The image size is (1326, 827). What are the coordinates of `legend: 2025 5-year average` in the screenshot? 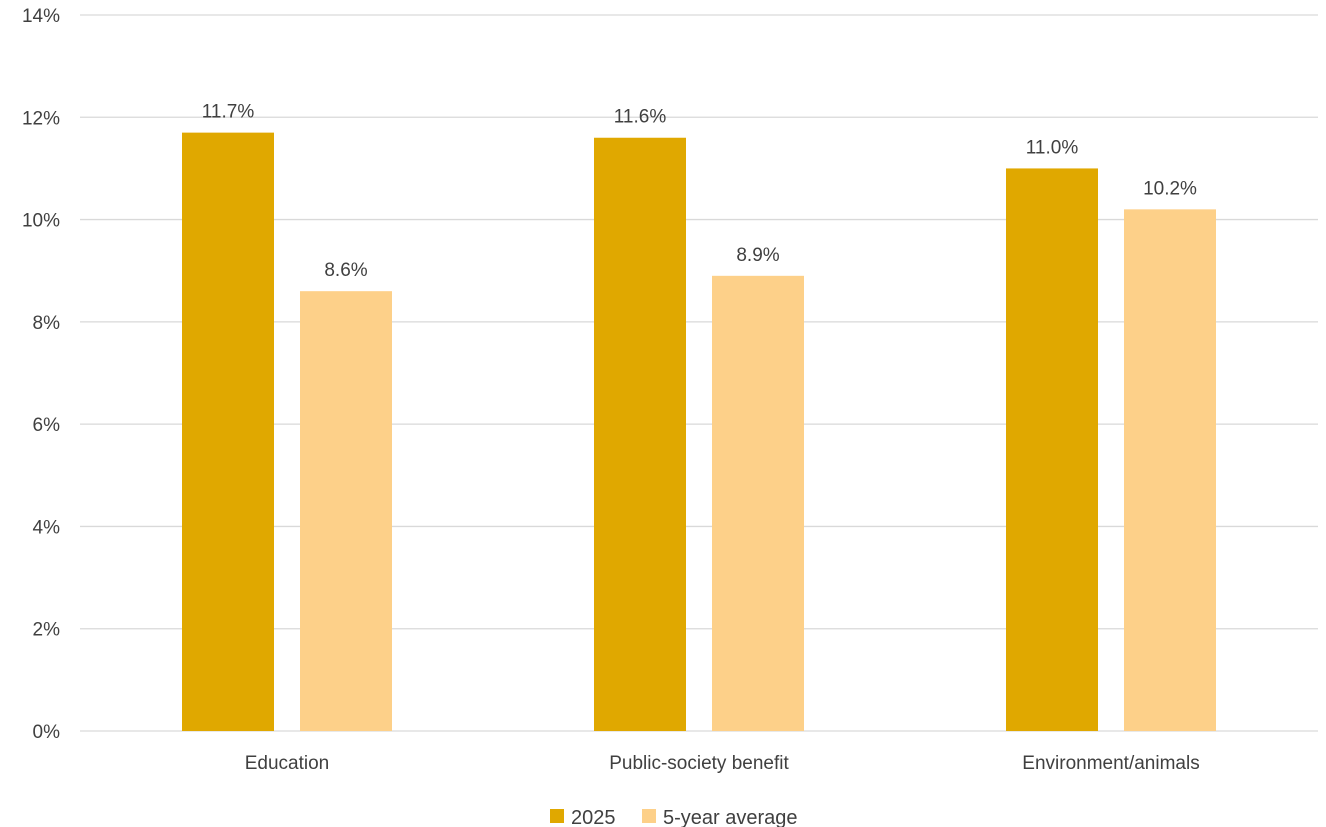 It's located at (674, 817).